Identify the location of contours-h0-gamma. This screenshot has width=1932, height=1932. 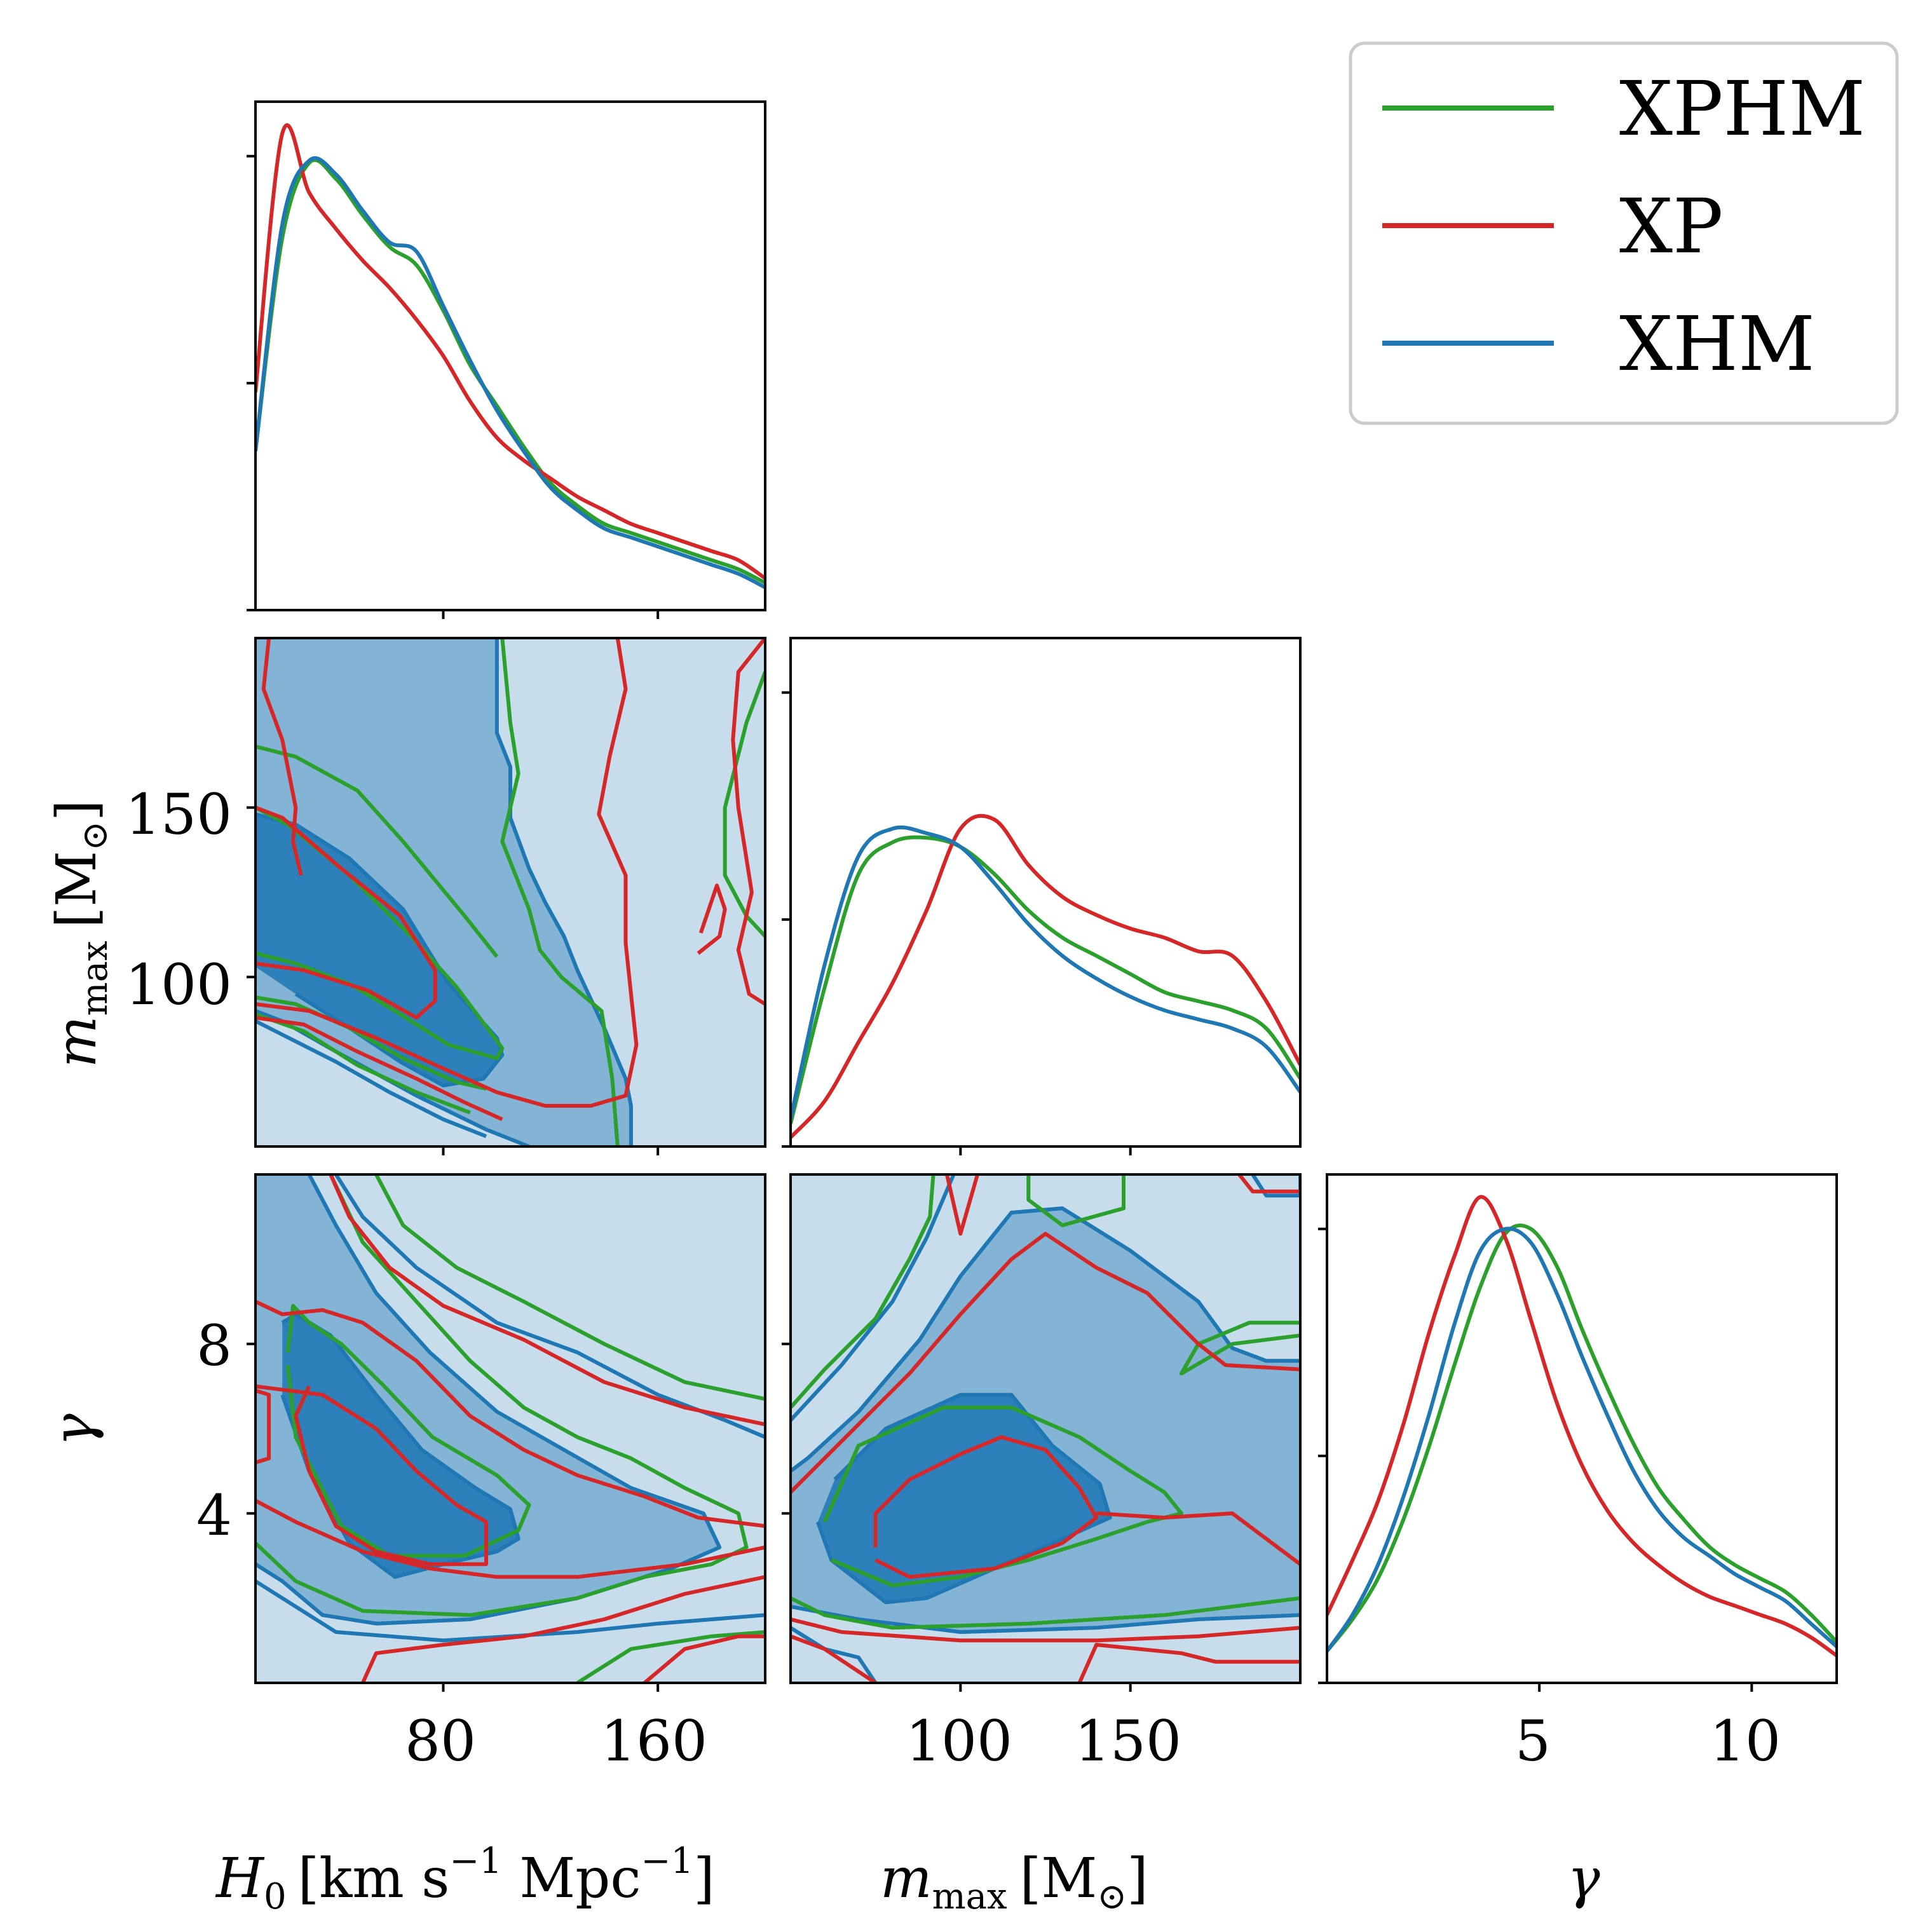
(510, 1429).